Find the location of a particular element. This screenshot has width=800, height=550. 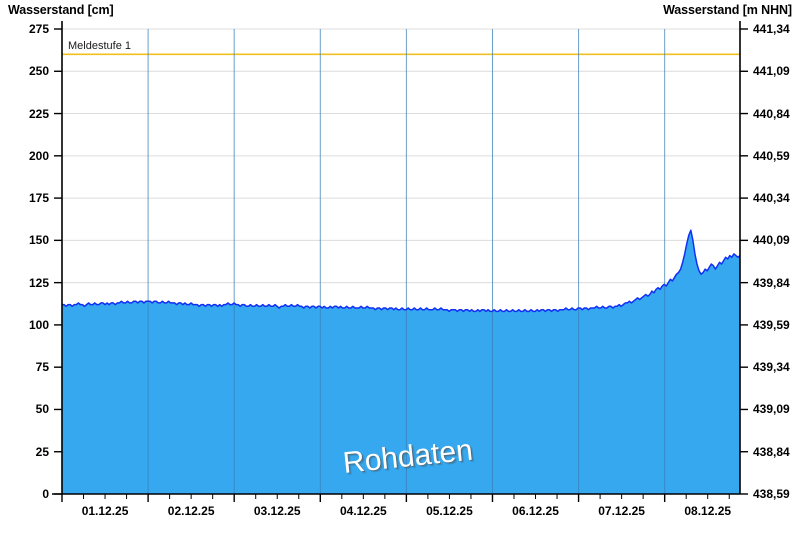

right-axis-tick-label: 441,34 is located at coordinates (771, 29).